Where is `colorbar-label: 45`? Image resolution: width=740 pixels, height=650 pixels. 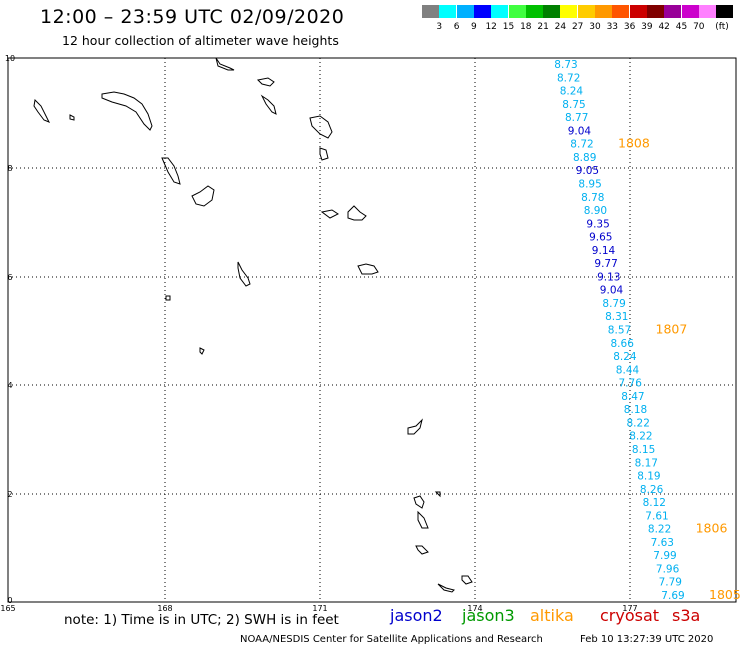 colorbar-label: 45 is located at coordinates (681, 27).